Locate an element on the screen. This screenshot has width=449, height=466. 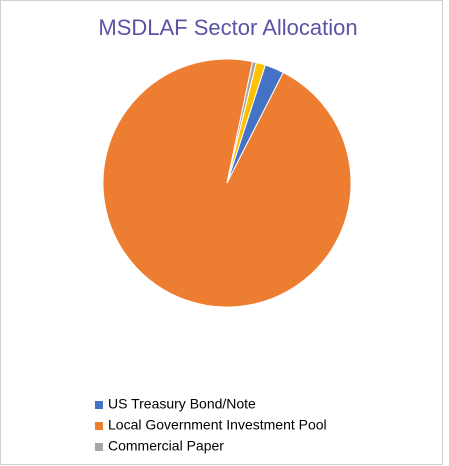
legend-label: Local Government Investment Pool is located at coordinates (217, 425).